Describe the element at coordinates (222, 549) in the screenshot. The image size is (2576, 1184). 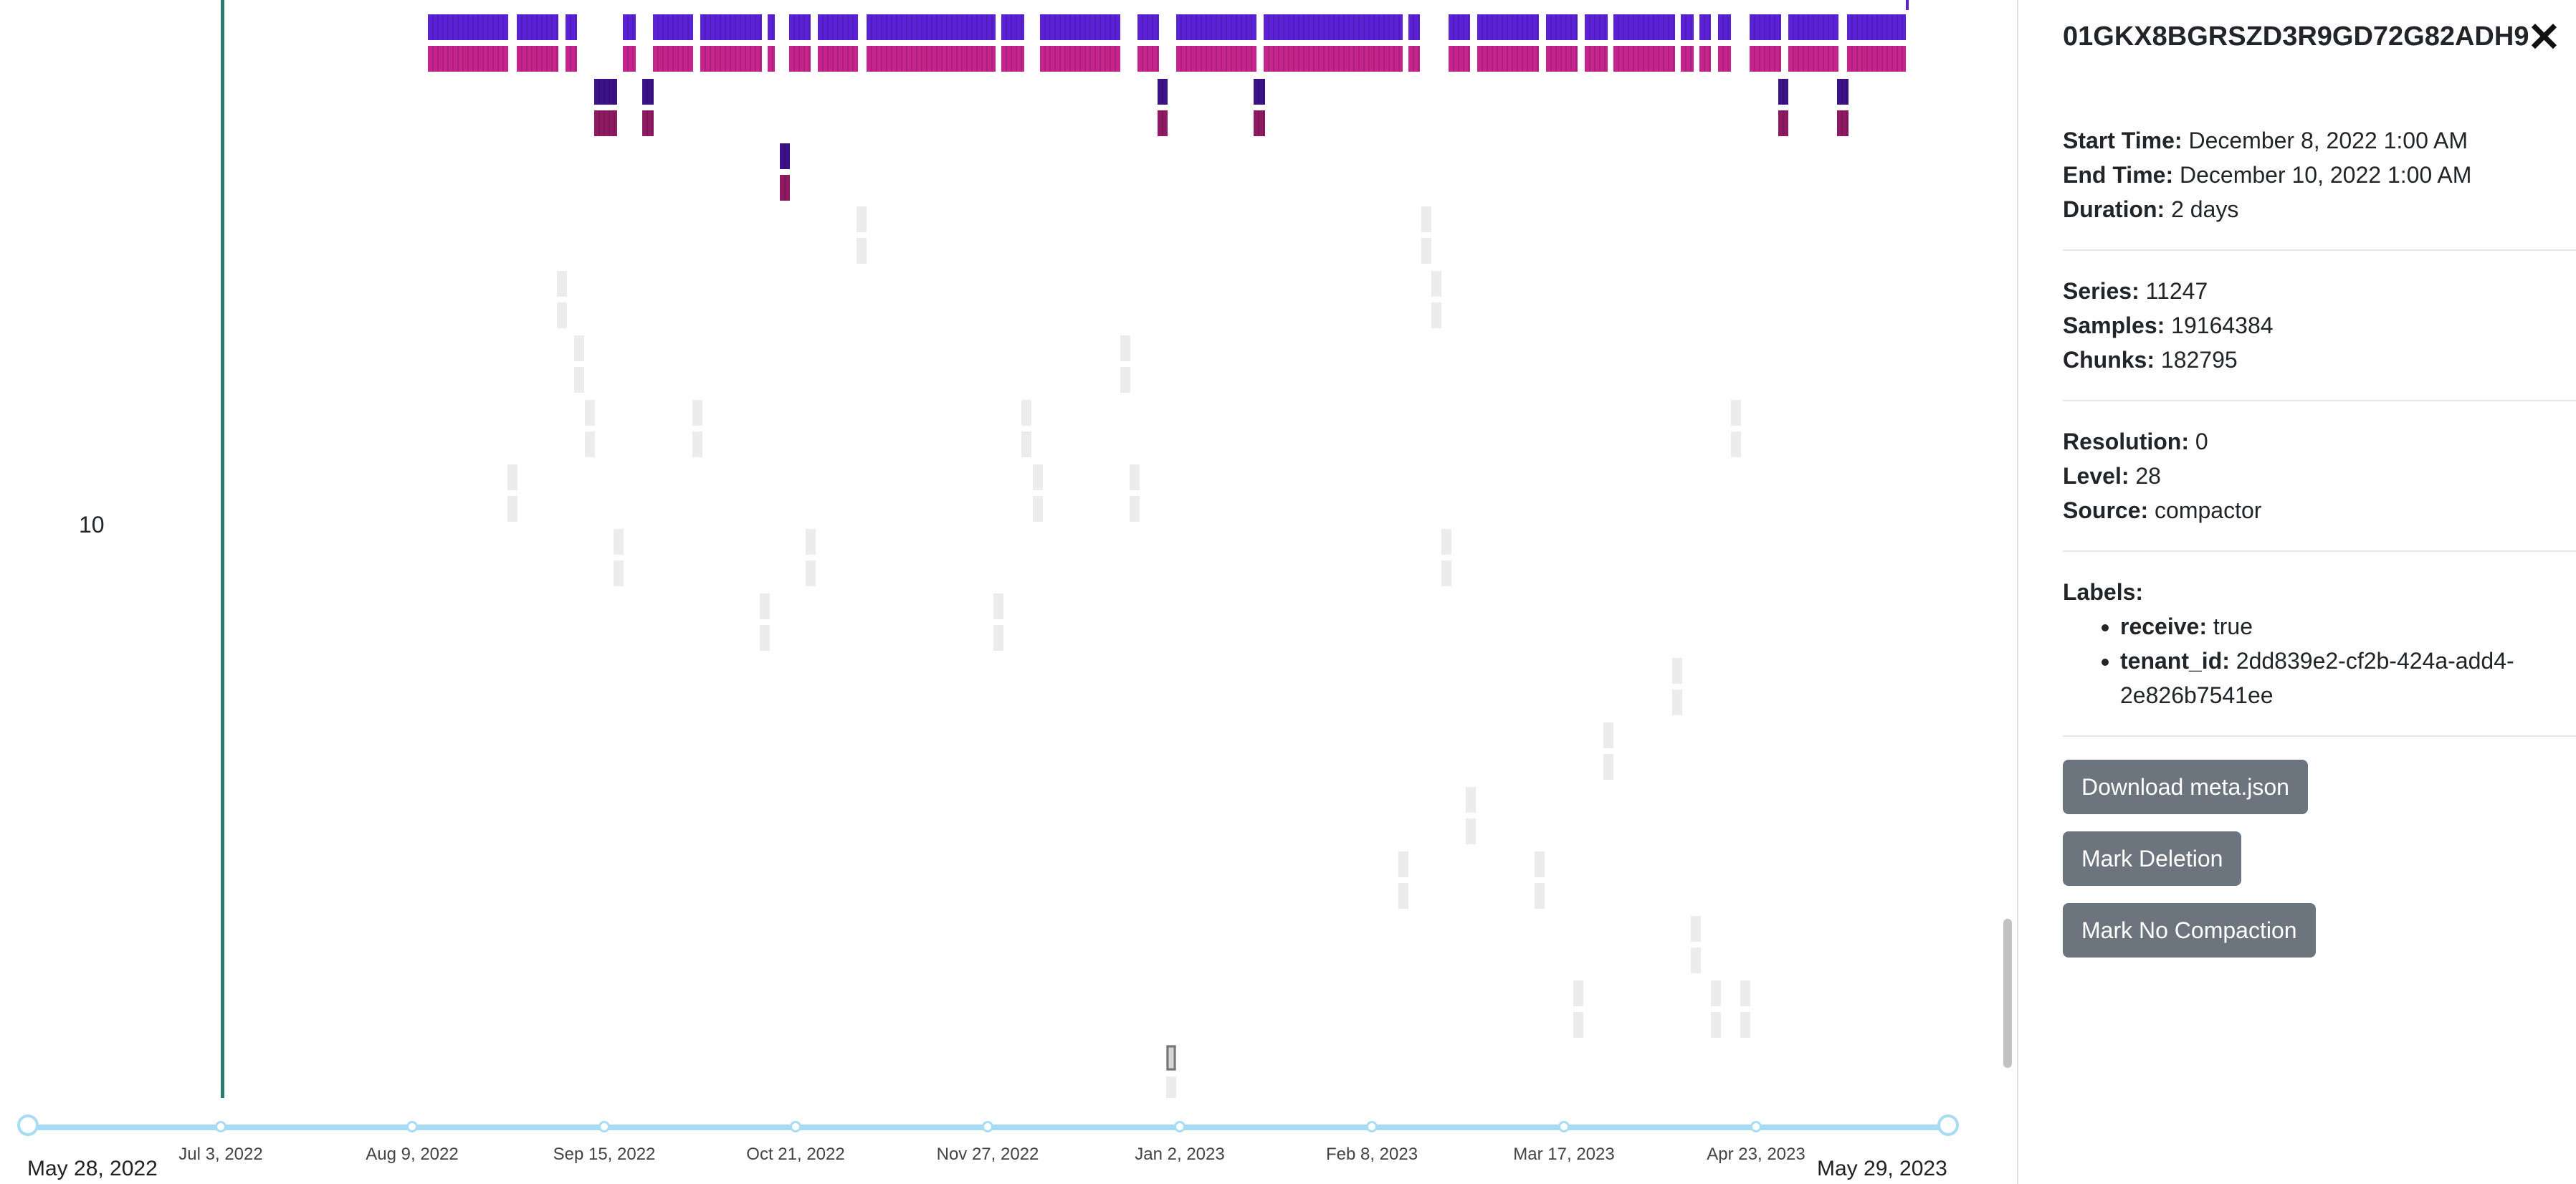
I see `row-line` at that location.